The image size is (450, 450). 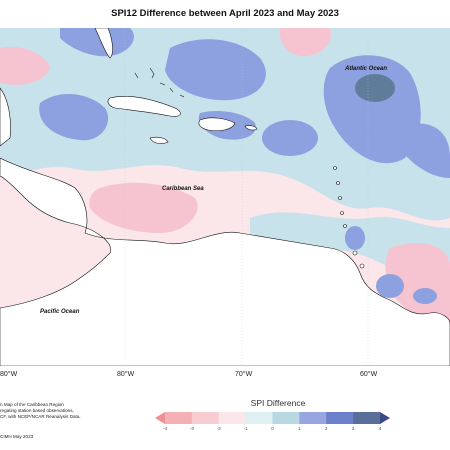 I want to click on legend-tick-label: -1, so click(x=245, y=428).